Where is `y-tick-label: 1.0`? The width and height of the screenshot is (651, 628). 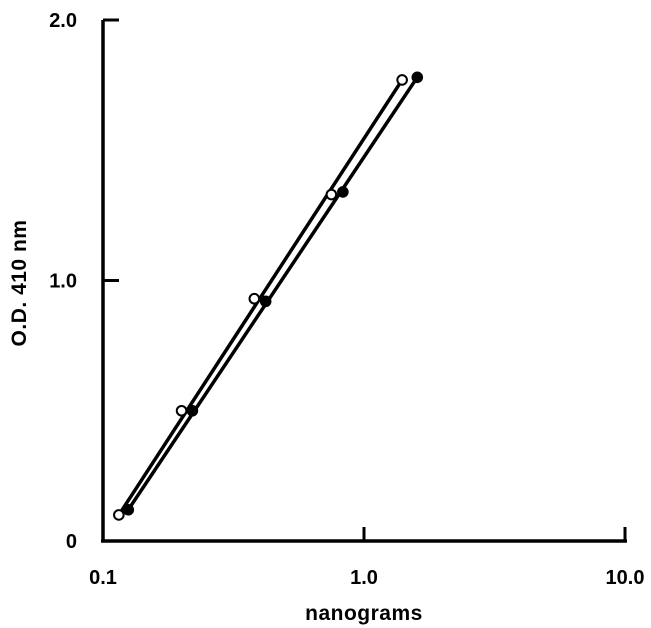 y-tick-label: 1.0 is located at coordinates (63, 282).